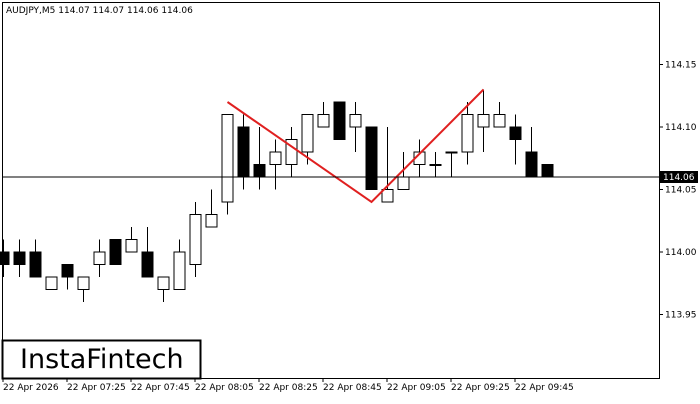 The image size is (700, 404). Describe the element at coordinates (355, 146) in the screenshot. I see `pattern-line` at that location.